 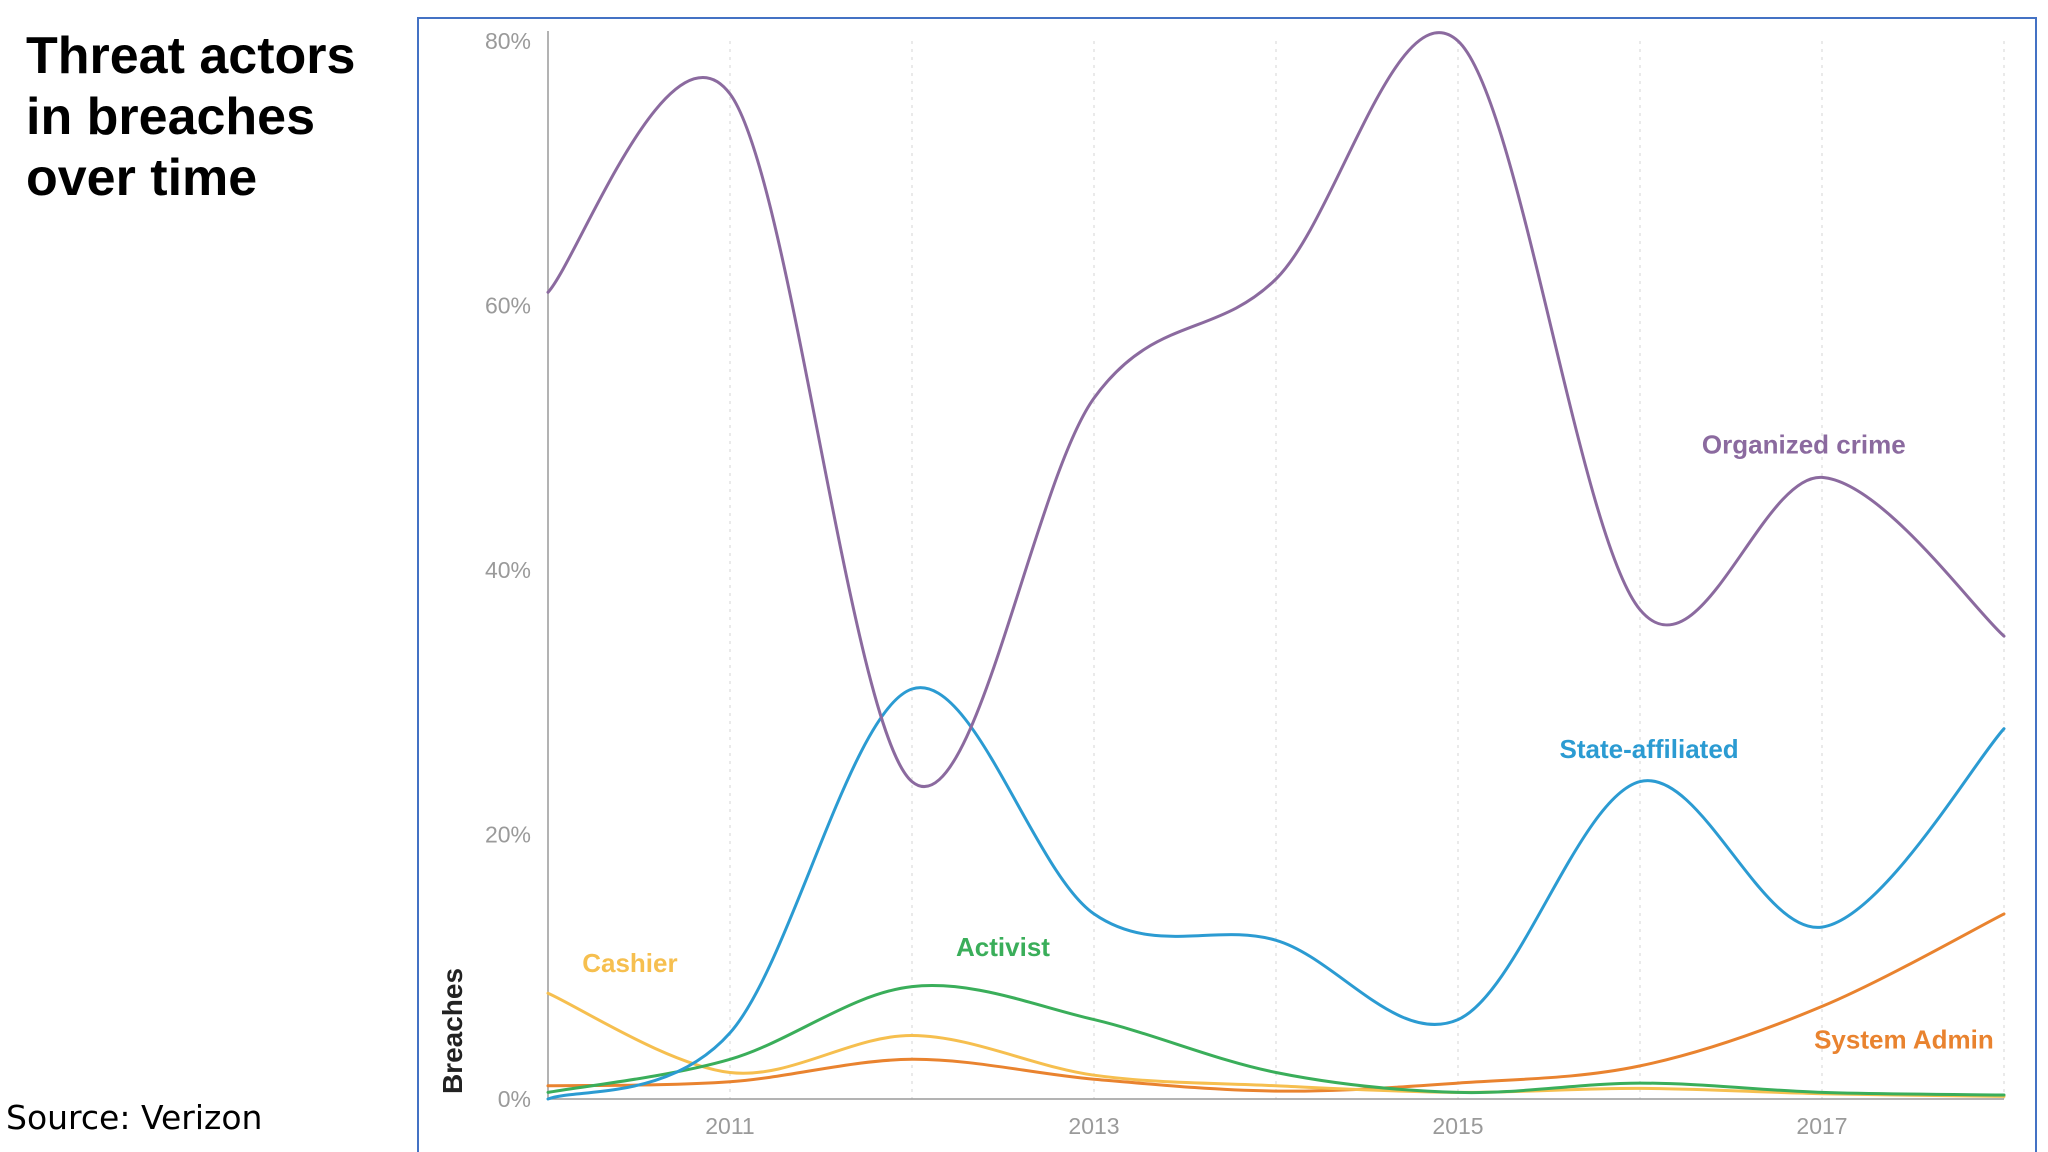 I want to click on series-label-system-admin: System Admin, so click(x=1904, y=1040).